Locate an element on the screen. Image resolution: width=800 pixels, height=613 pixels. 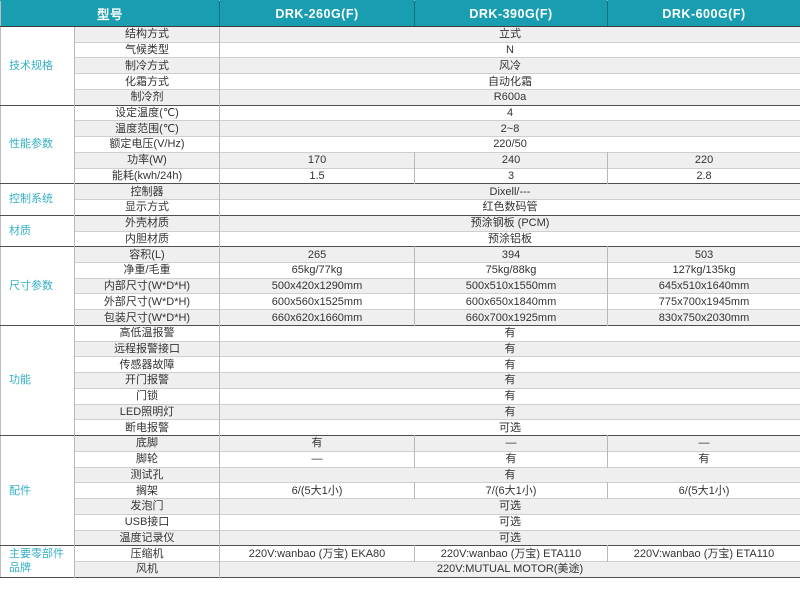
table-row: 传感器故障有 is located at coordinates (400, 364).